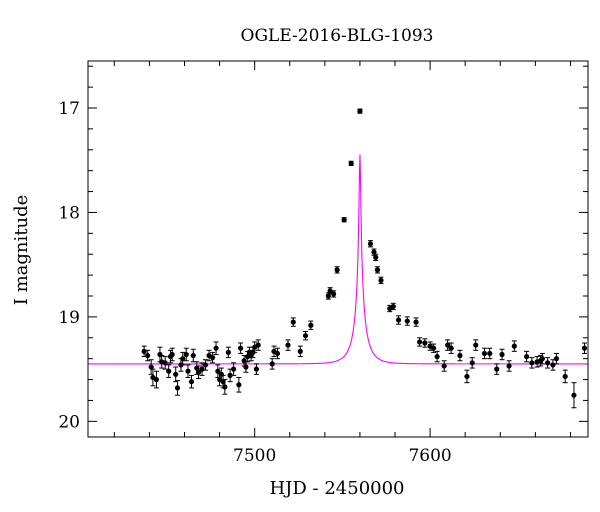 The height and width of the screenshot is (512, 600). I want to click on chart-title: OGLE-2016-BLG-1093, so click(337, 36).